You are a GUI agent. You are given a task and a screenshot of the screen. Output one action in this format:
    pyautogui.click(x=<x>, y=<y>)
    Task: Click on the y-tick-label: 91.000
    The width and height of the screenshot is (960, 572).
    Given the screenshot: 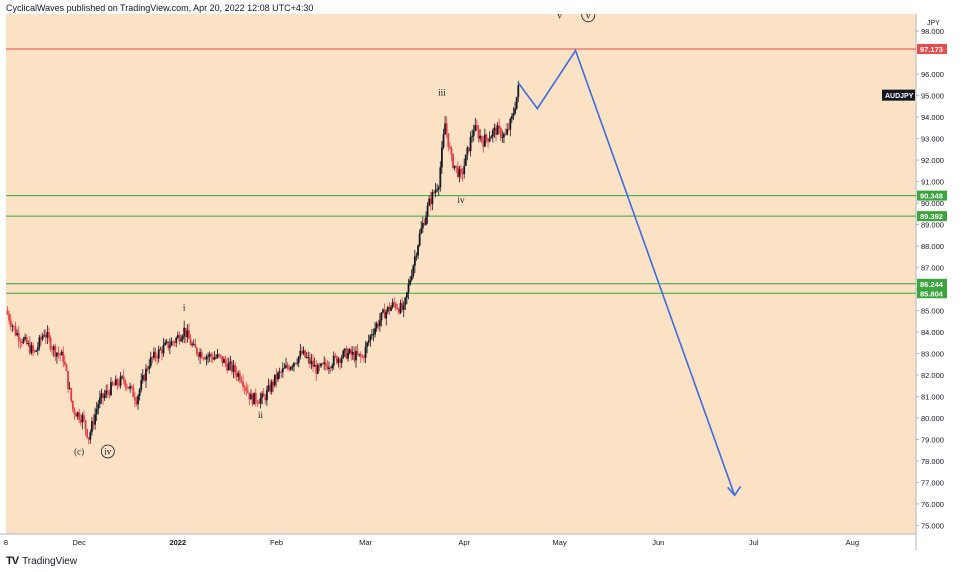 What is the action you would take?
    pyautogui.click(x=932, y=182)
    